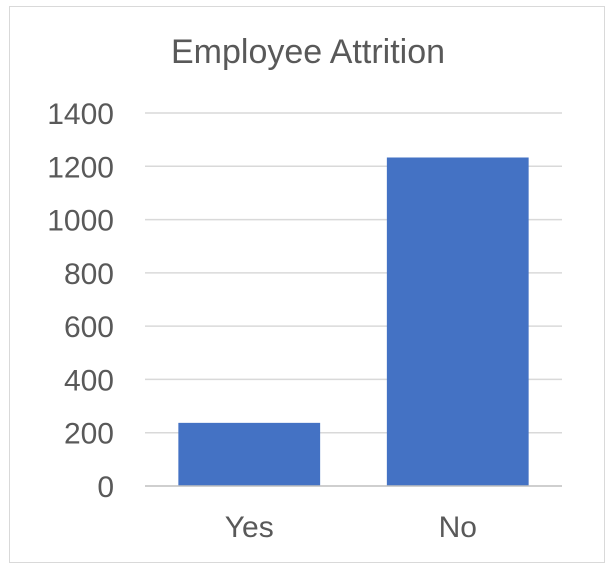 The height and width of the screenshot is (571, 616). I want to click on y-tick-label: 600, so click(89, 327).